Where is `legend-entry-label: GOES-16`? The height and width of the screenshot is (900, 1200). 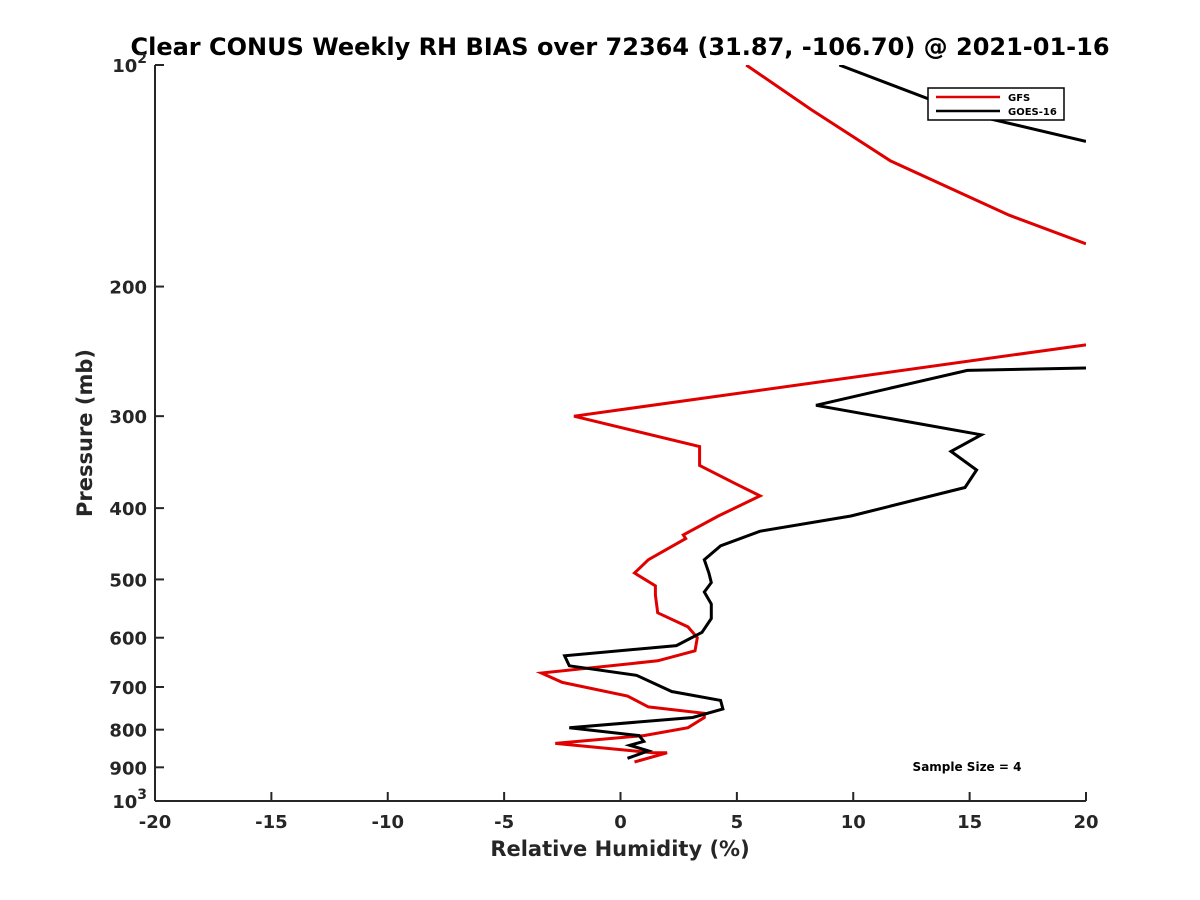 legend-entry-label: GOES-16 is located at coordinates (1032, 112).